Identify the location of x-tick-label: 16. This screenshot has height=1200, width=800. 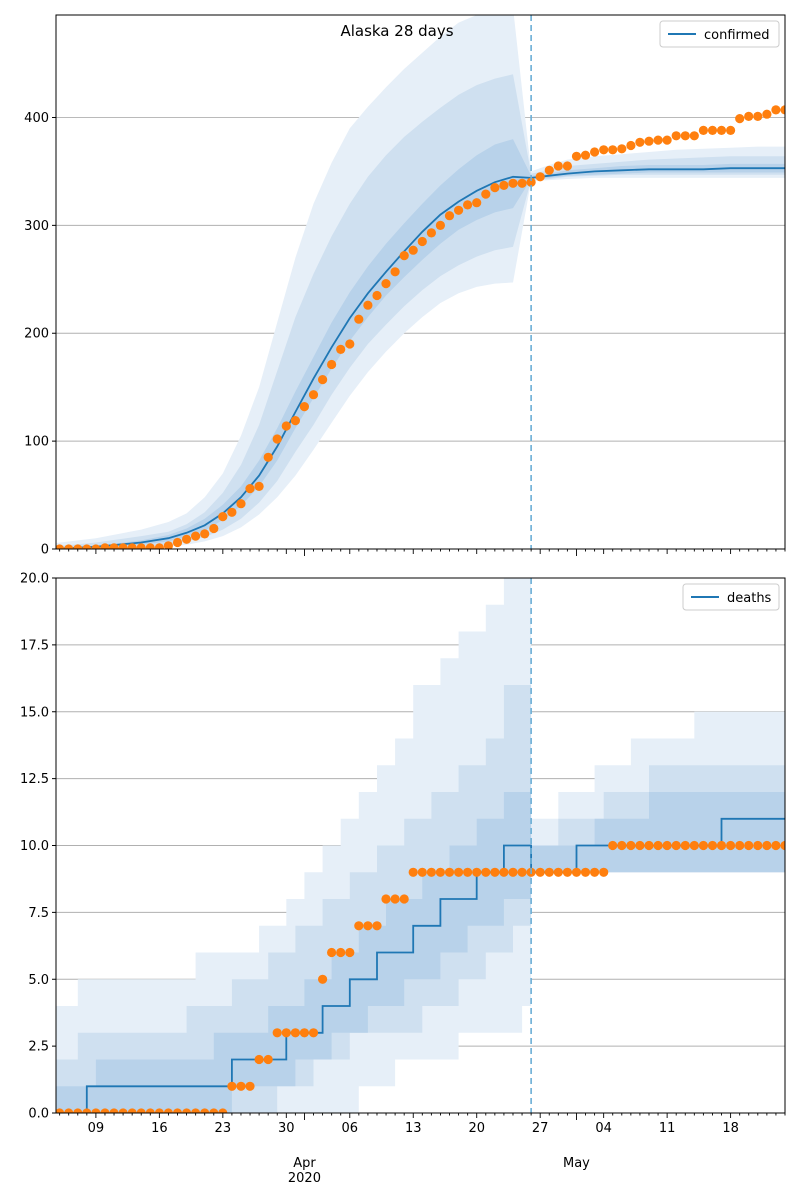
(159, 1128).